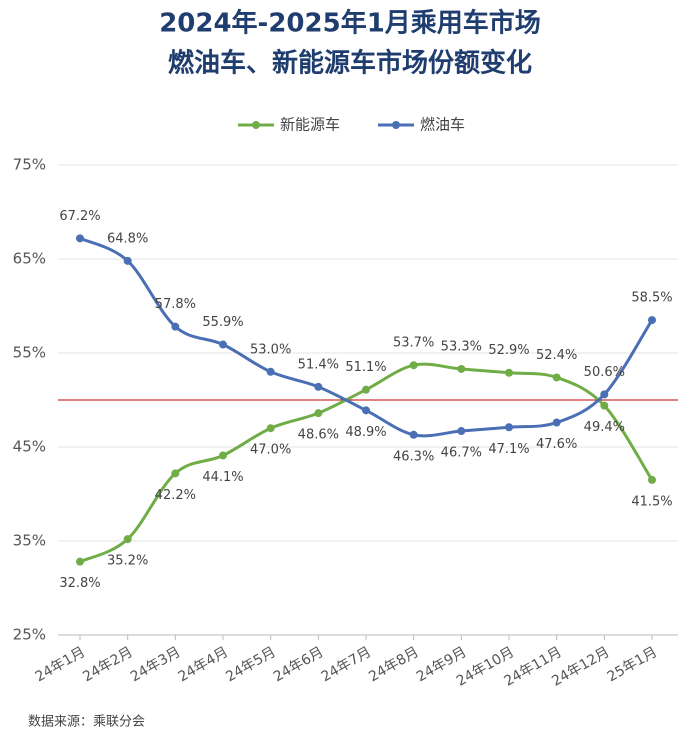 Image resolution: width=700 pixels, height=742 pixels. I want to click on data-label: 52.4%, so click(556, 355).